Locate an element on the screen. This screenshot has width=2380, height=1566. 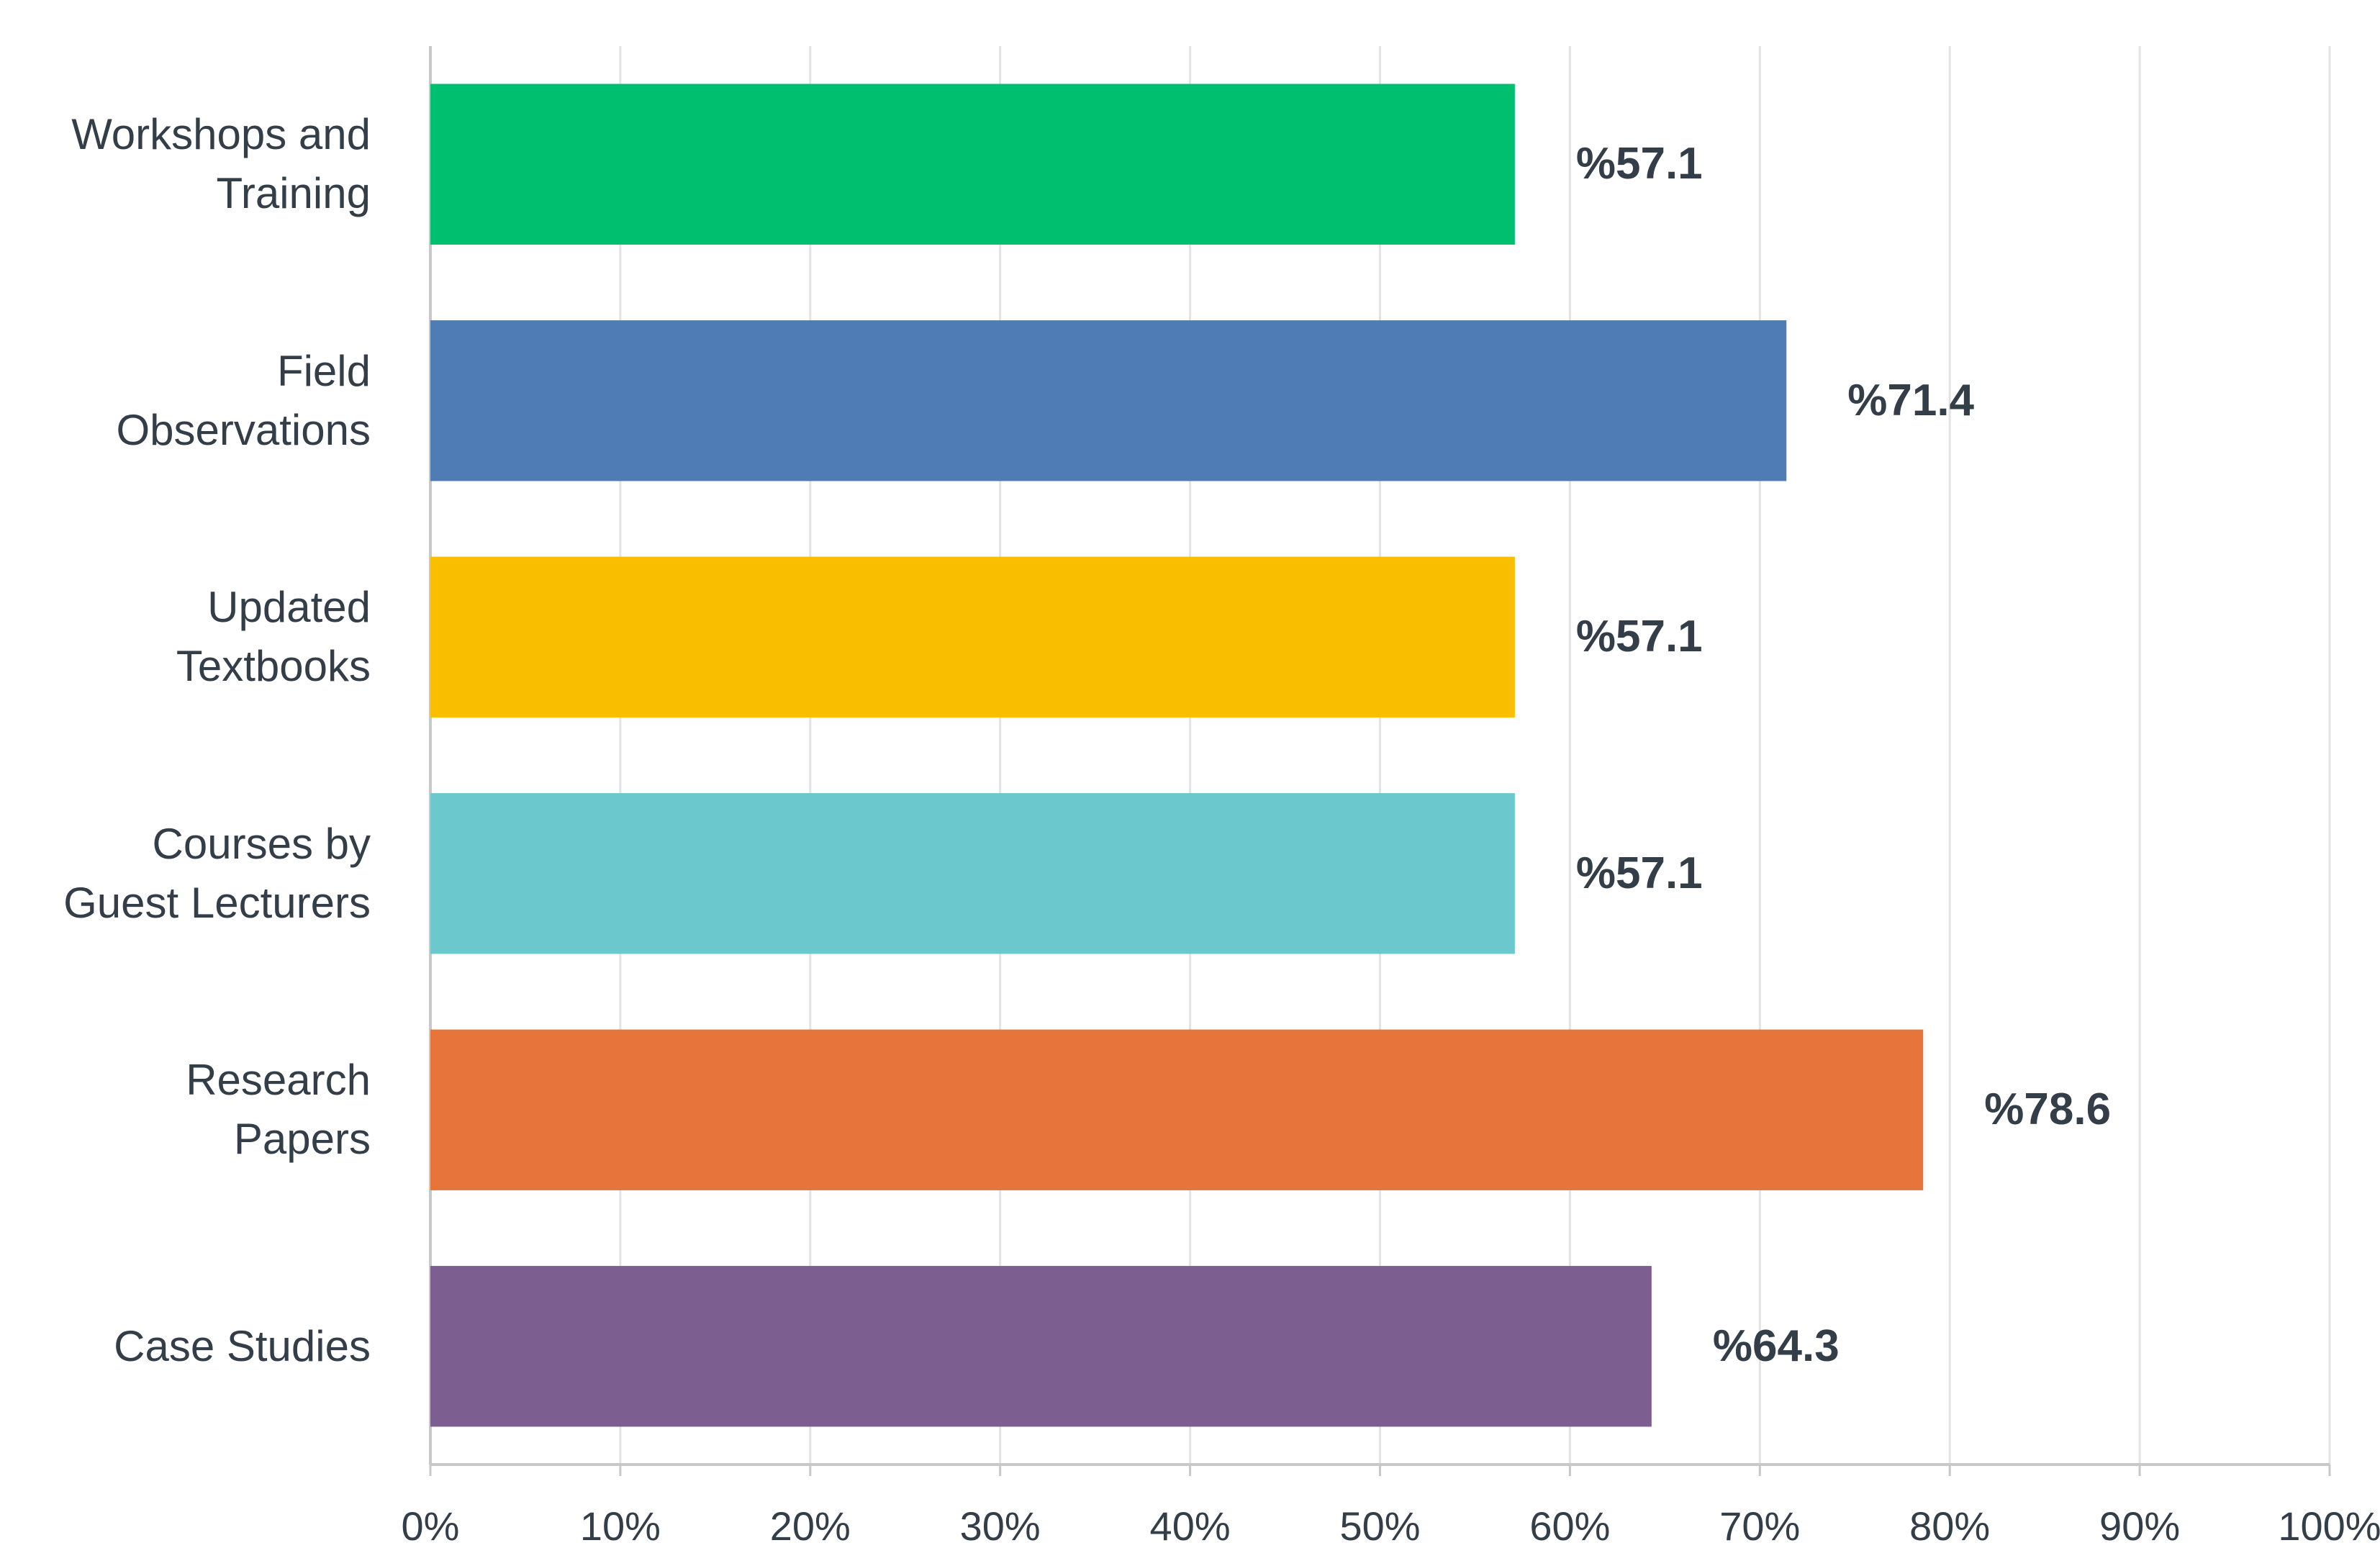
x-tick-label: 100% is located at coordinates (2329, 1526).